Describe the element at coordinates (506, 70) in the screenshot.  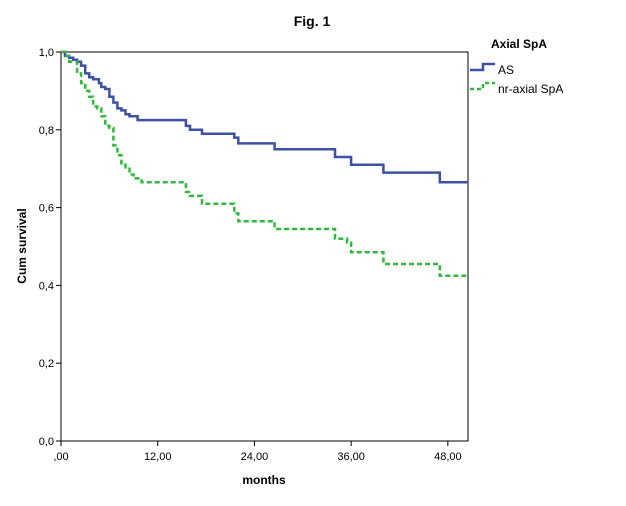
I see `legend-label: AS` at that location.